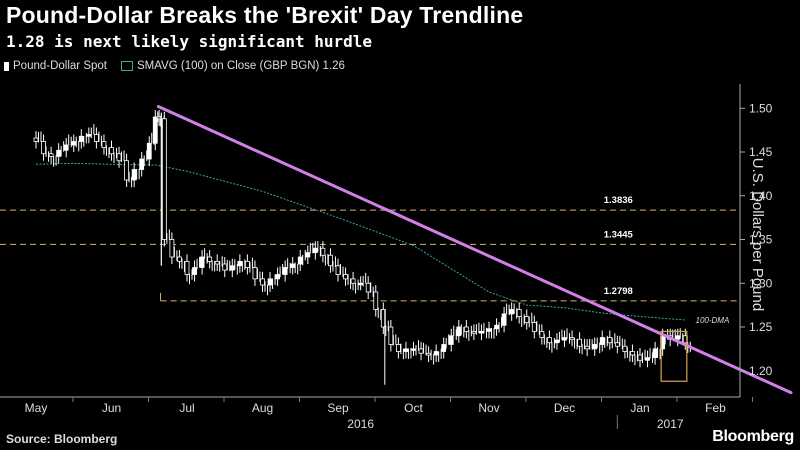 This screenshot has width=800, height=450. I want to click on year-label-2016: 2016, so click(360, 424).